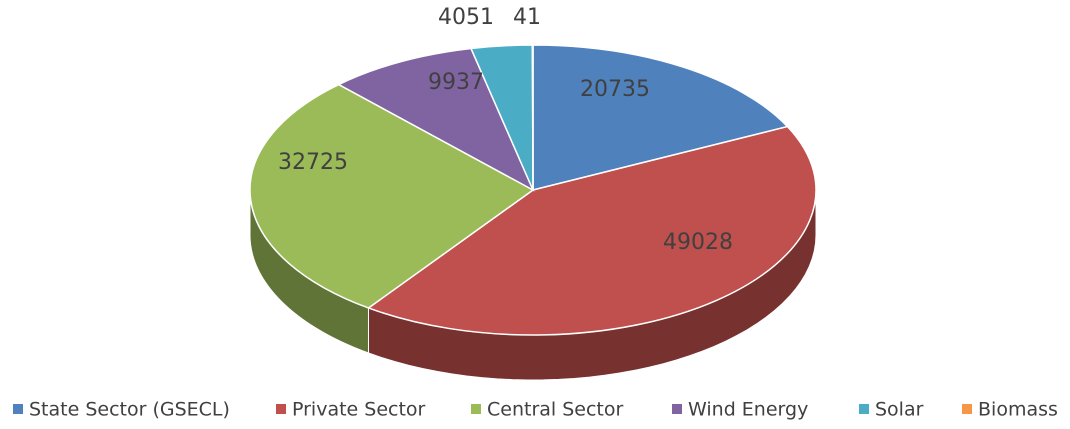 The image size is (1070, 429). I want to click on data-label: 9937, so click(456, 82).